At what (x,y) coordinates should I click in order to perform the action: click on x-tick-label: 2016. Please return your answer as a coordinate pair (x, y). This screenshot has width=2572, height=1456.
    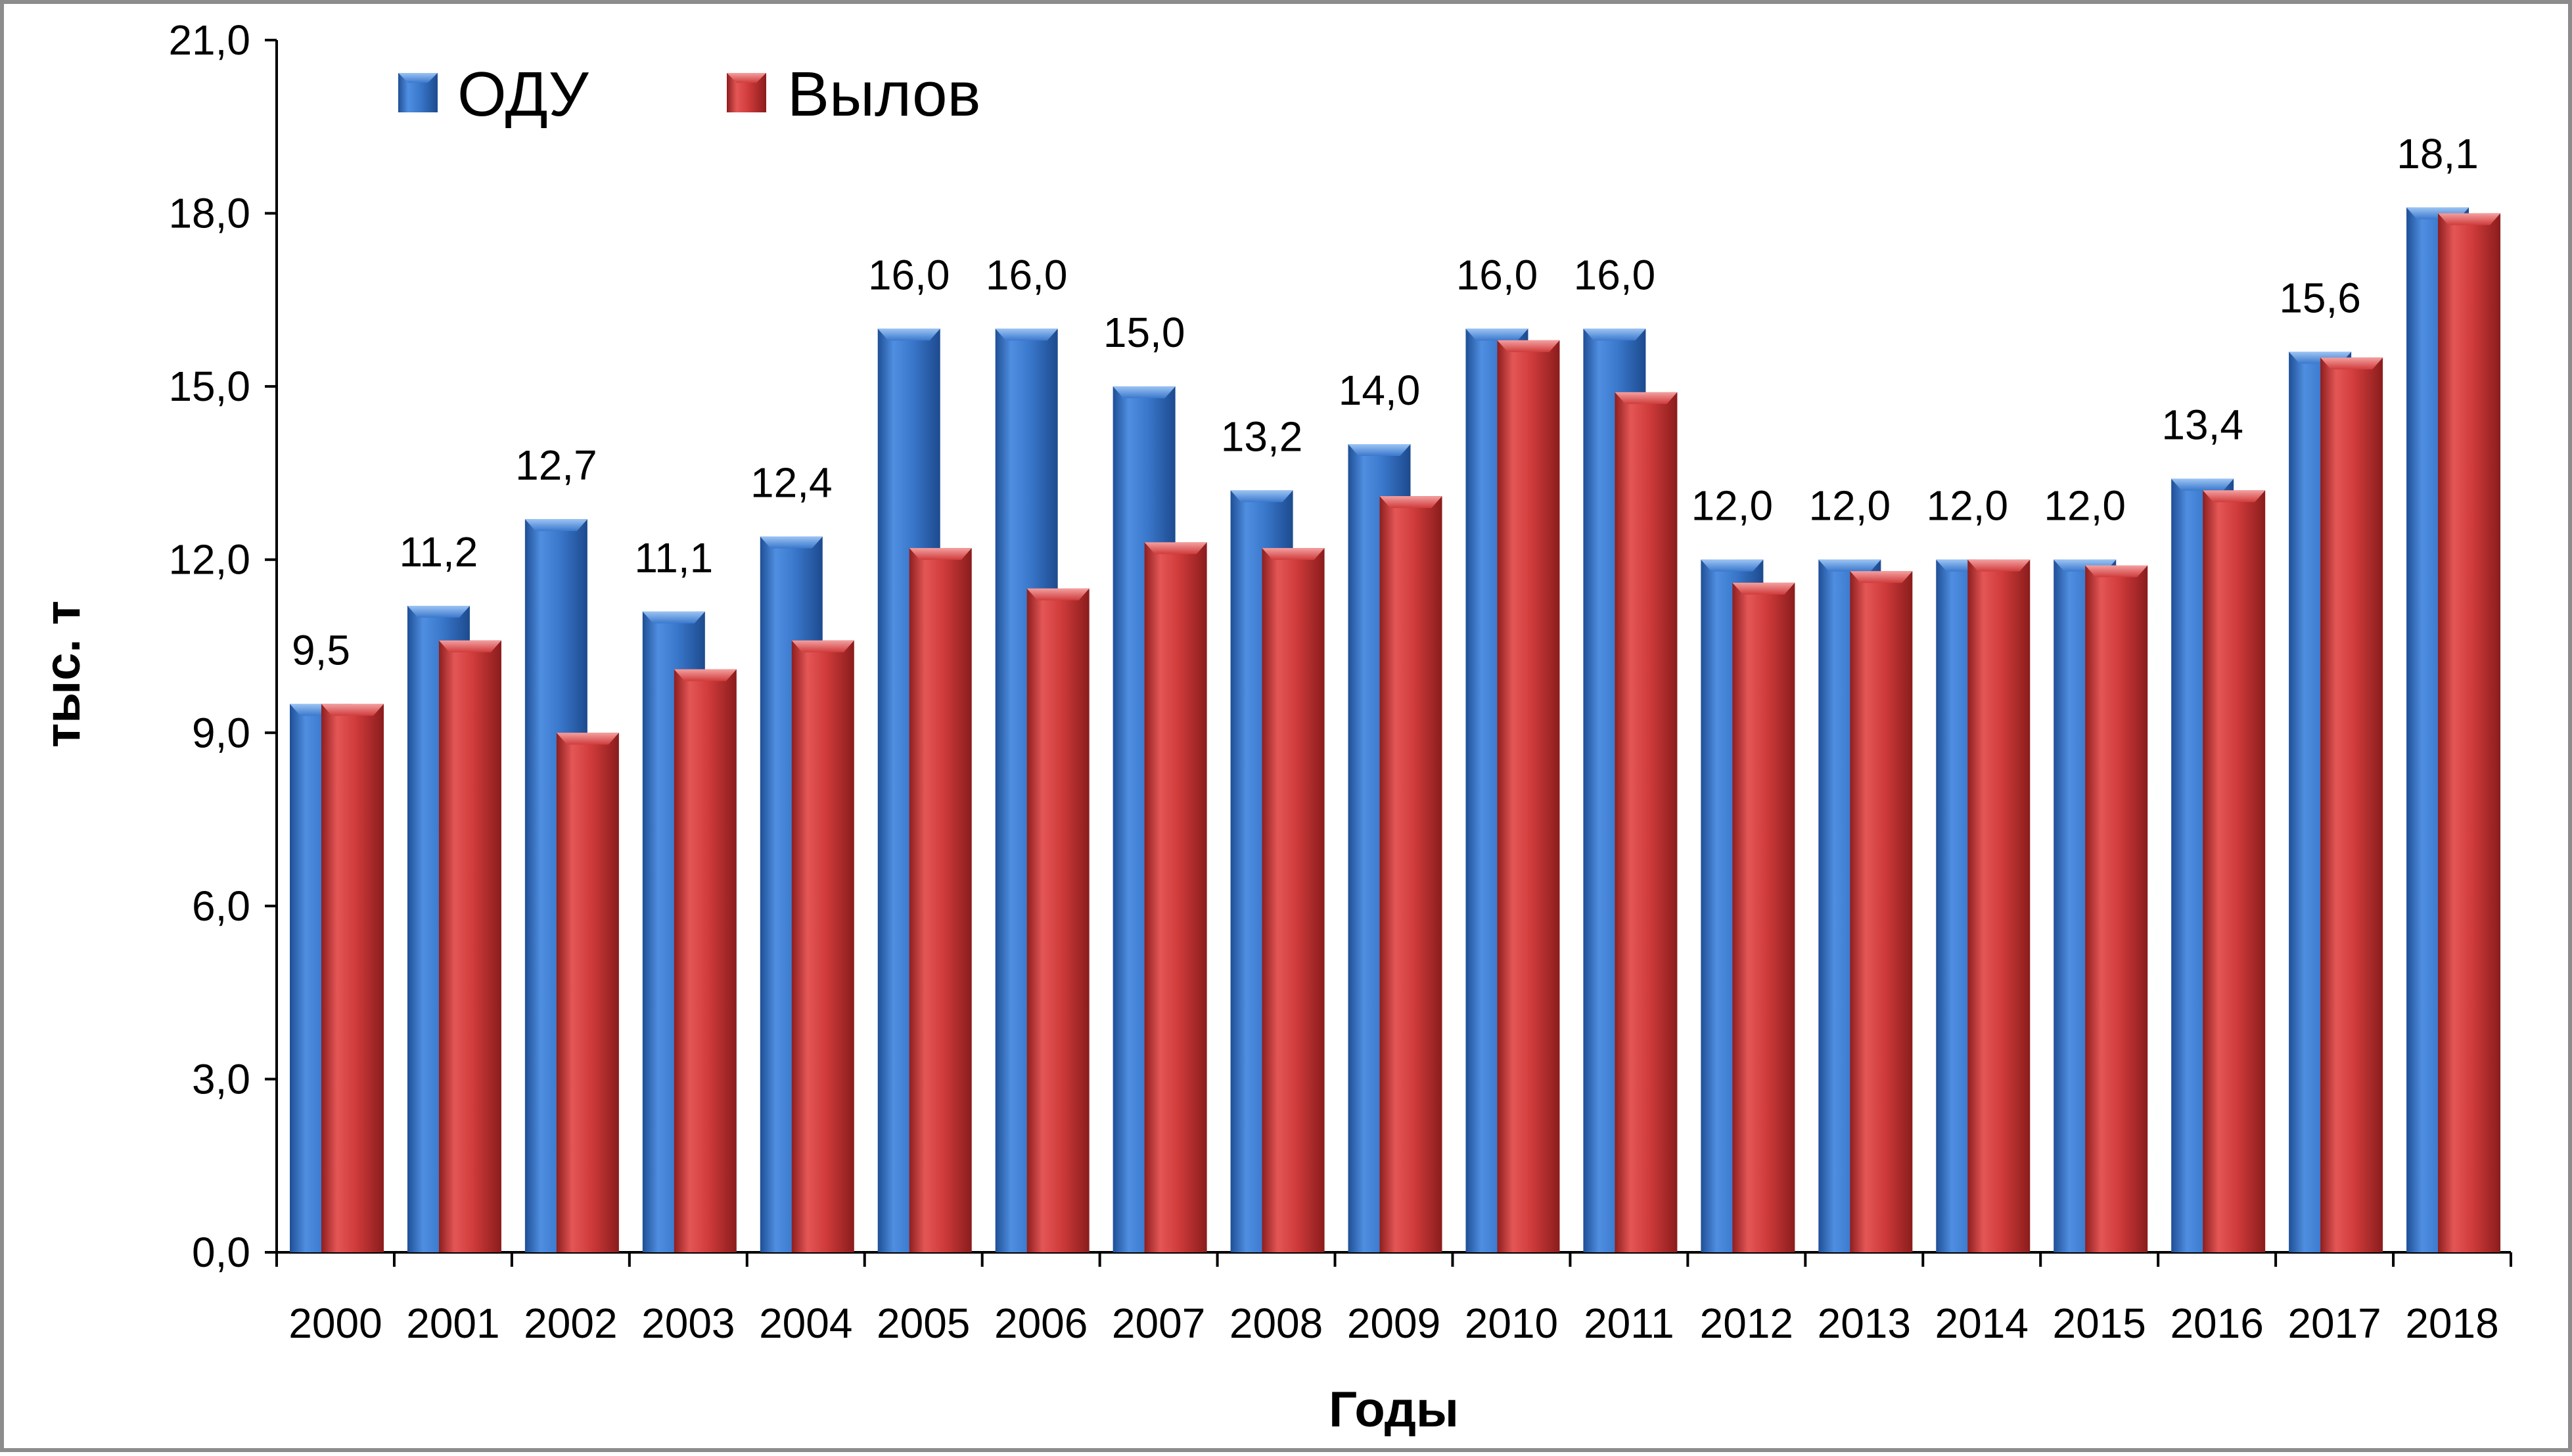
    Looking at the image, I should click on (2216, 1323).